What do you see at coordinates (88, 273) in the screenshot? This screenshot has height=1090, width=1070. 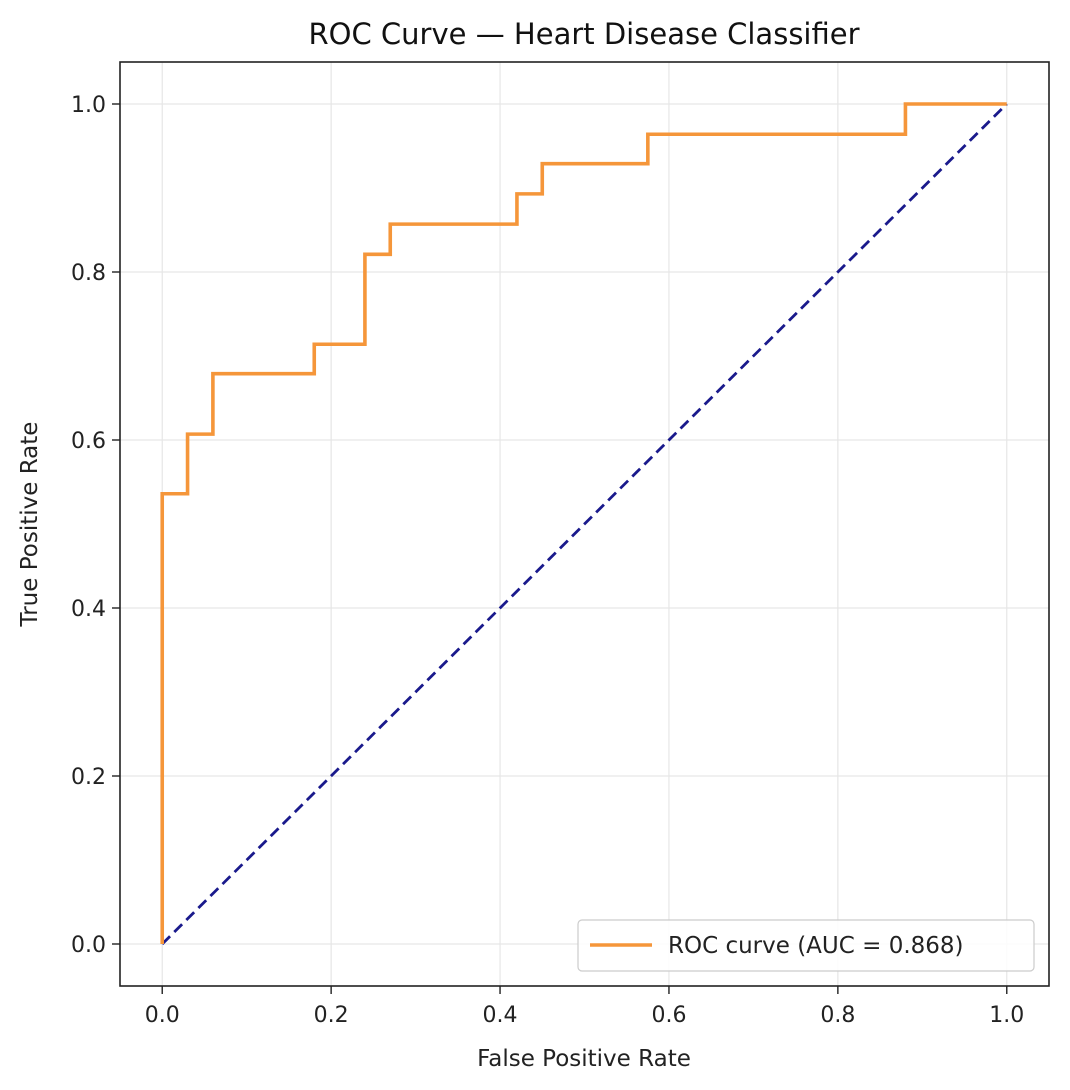 I see `y-tick-label: 0.8` at bounding box center [88, 273].